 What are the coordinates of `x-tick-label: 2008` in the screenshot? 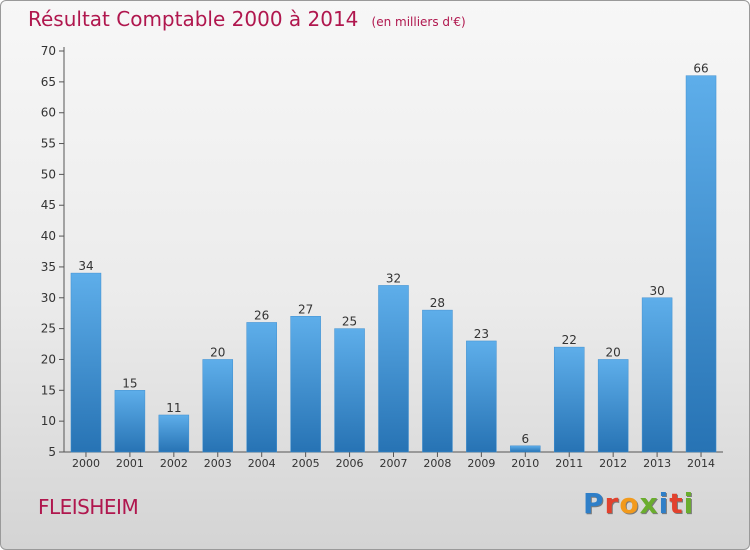 It's located at (437, 463).